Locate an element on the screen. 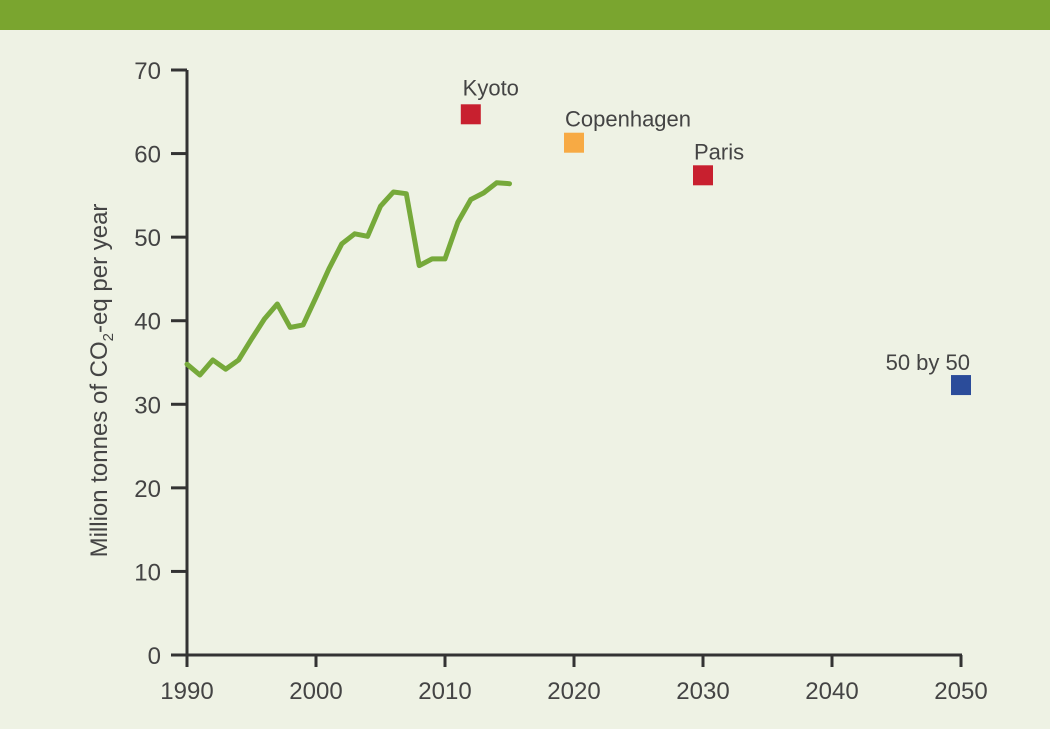  y-tick-label: 20 is located at coordinates (147, 489).